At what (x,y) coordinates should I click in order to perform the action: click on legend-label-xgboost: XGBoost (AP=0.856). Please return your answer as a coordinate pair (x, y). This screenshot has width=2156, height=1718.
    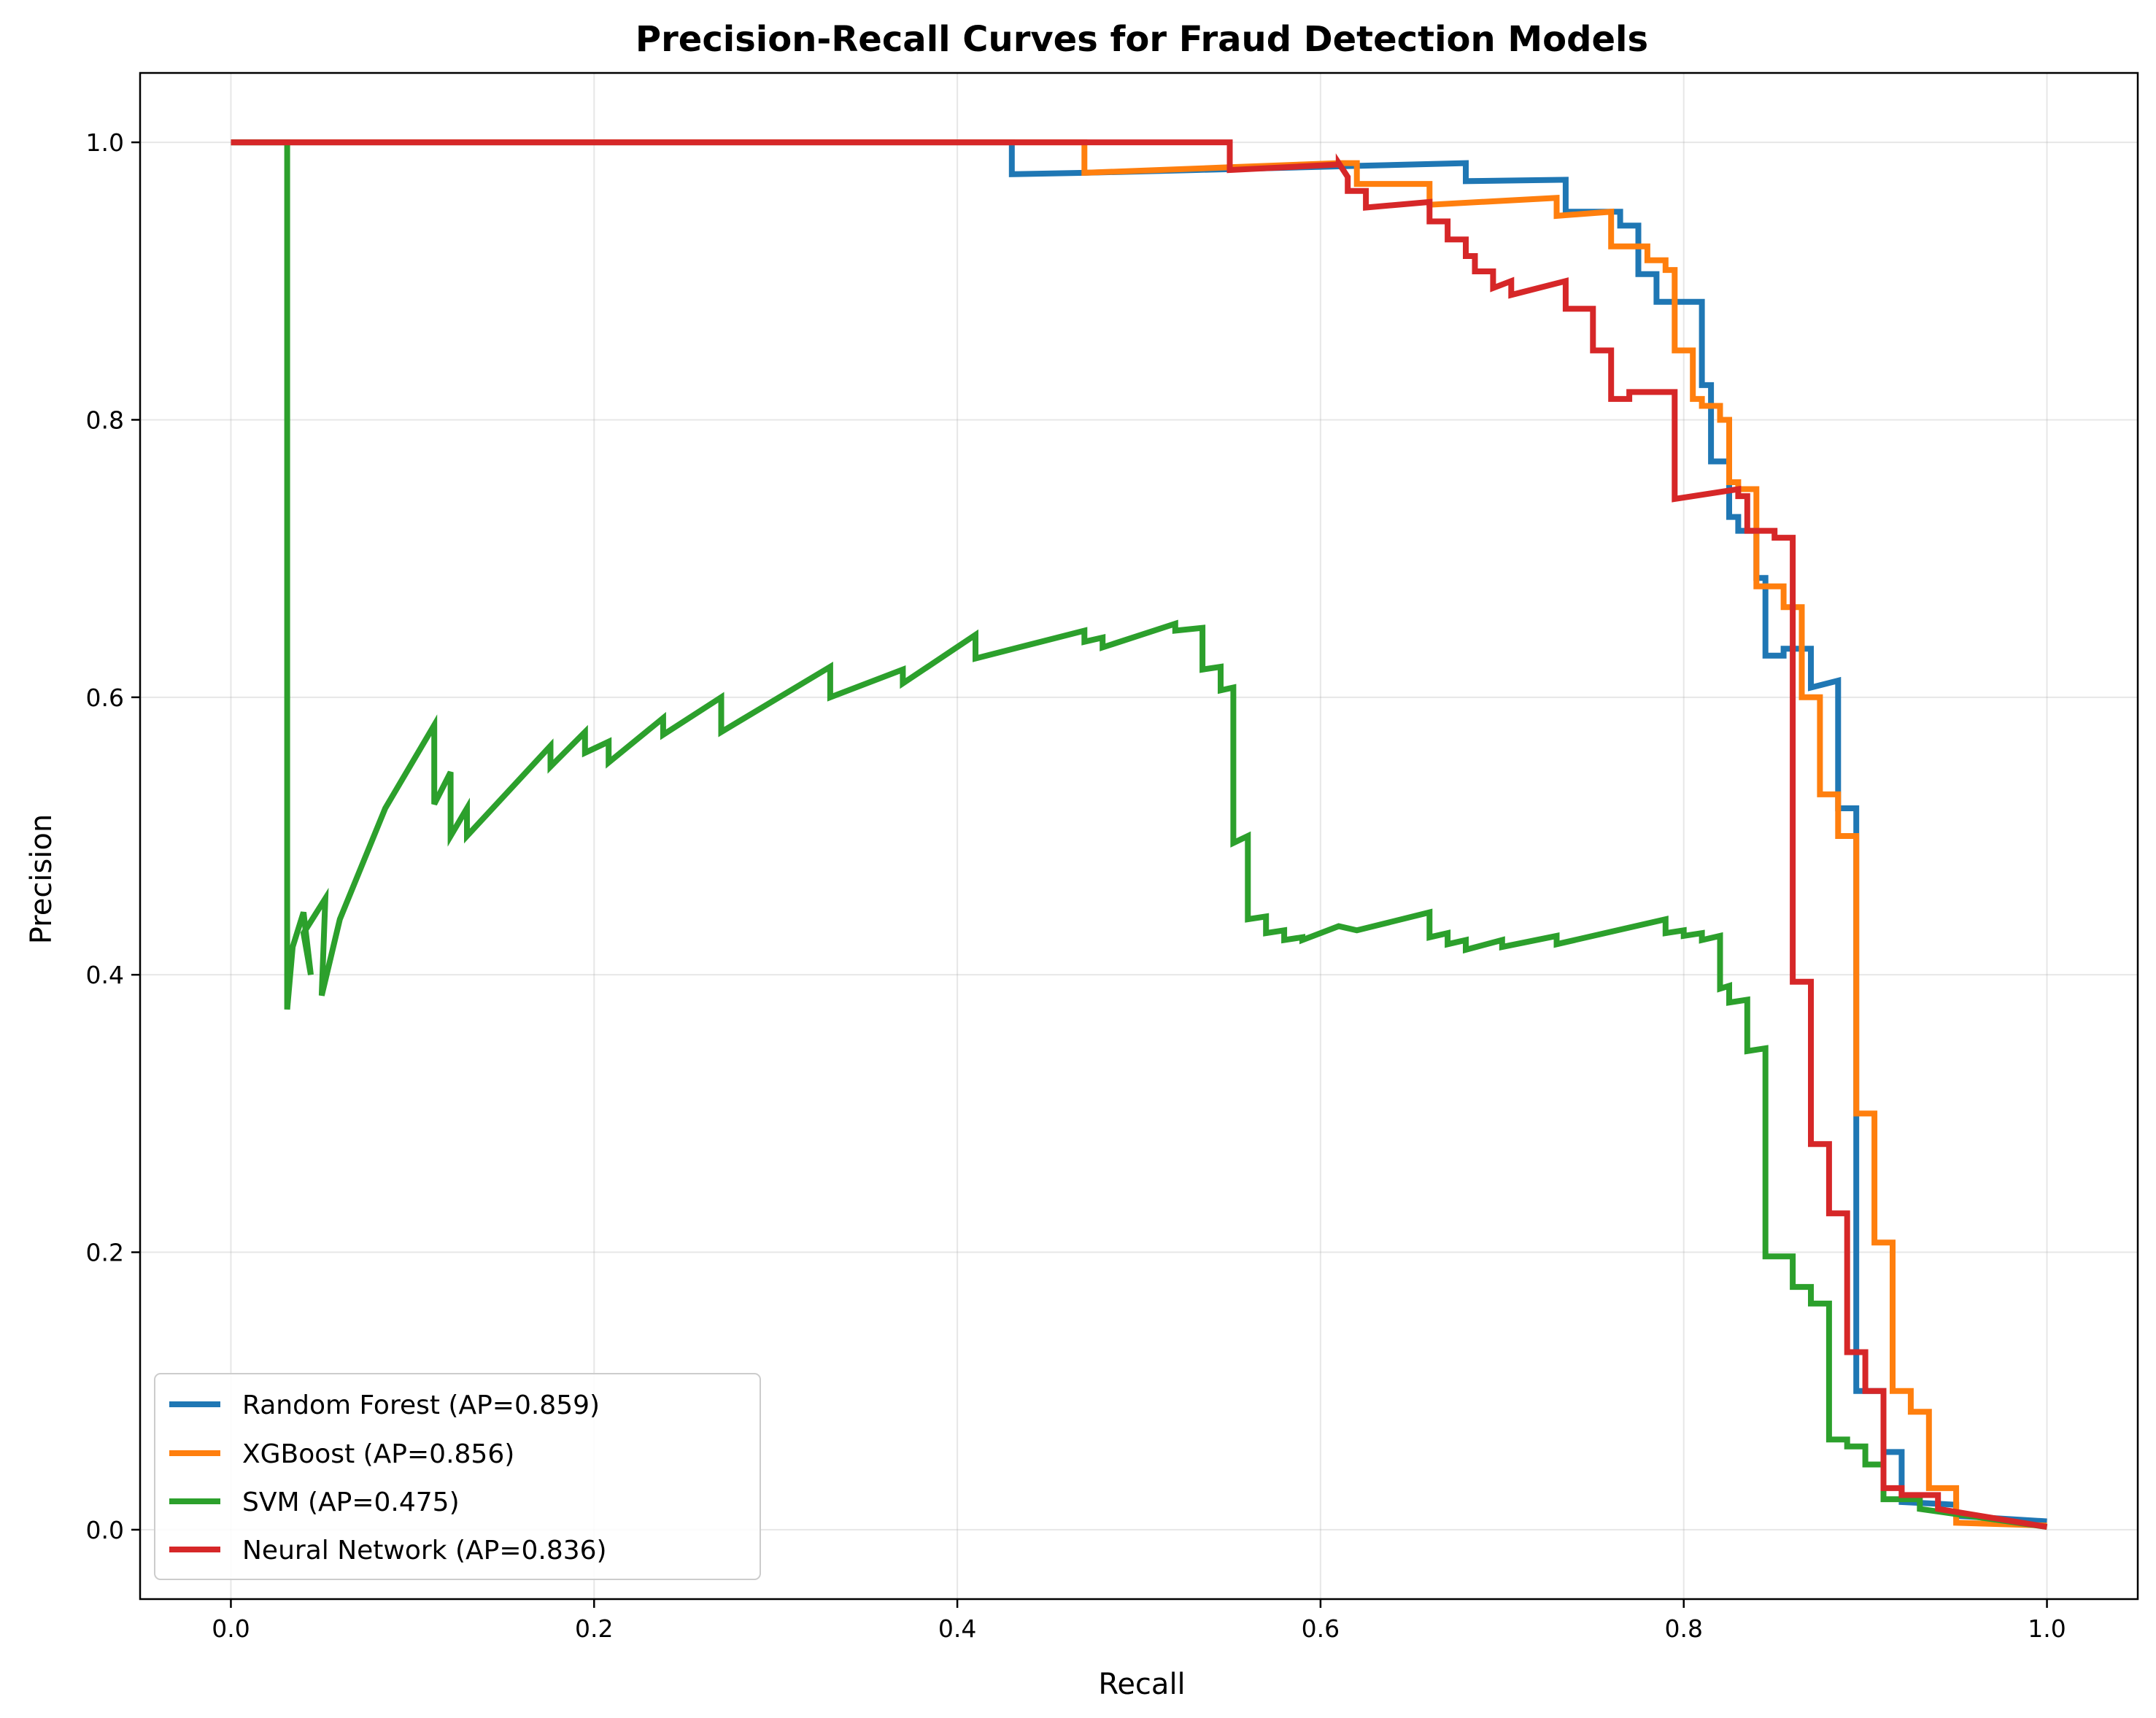
    Looking at the image, I should click on (378, 1454).